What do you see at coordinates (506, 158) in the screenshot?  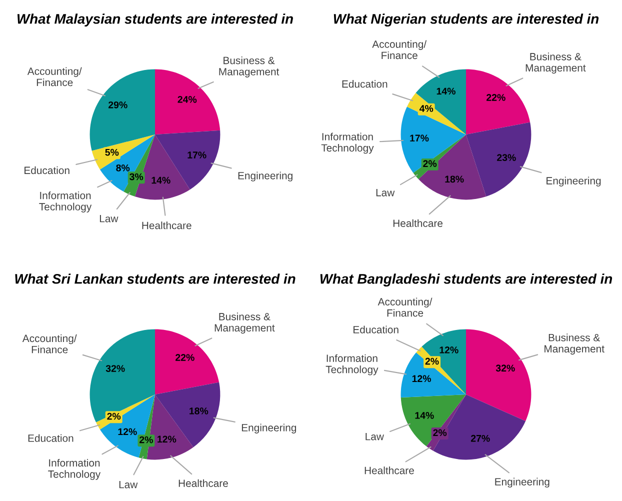 I see `data-label: 23%` at bounding box center [506, 158].